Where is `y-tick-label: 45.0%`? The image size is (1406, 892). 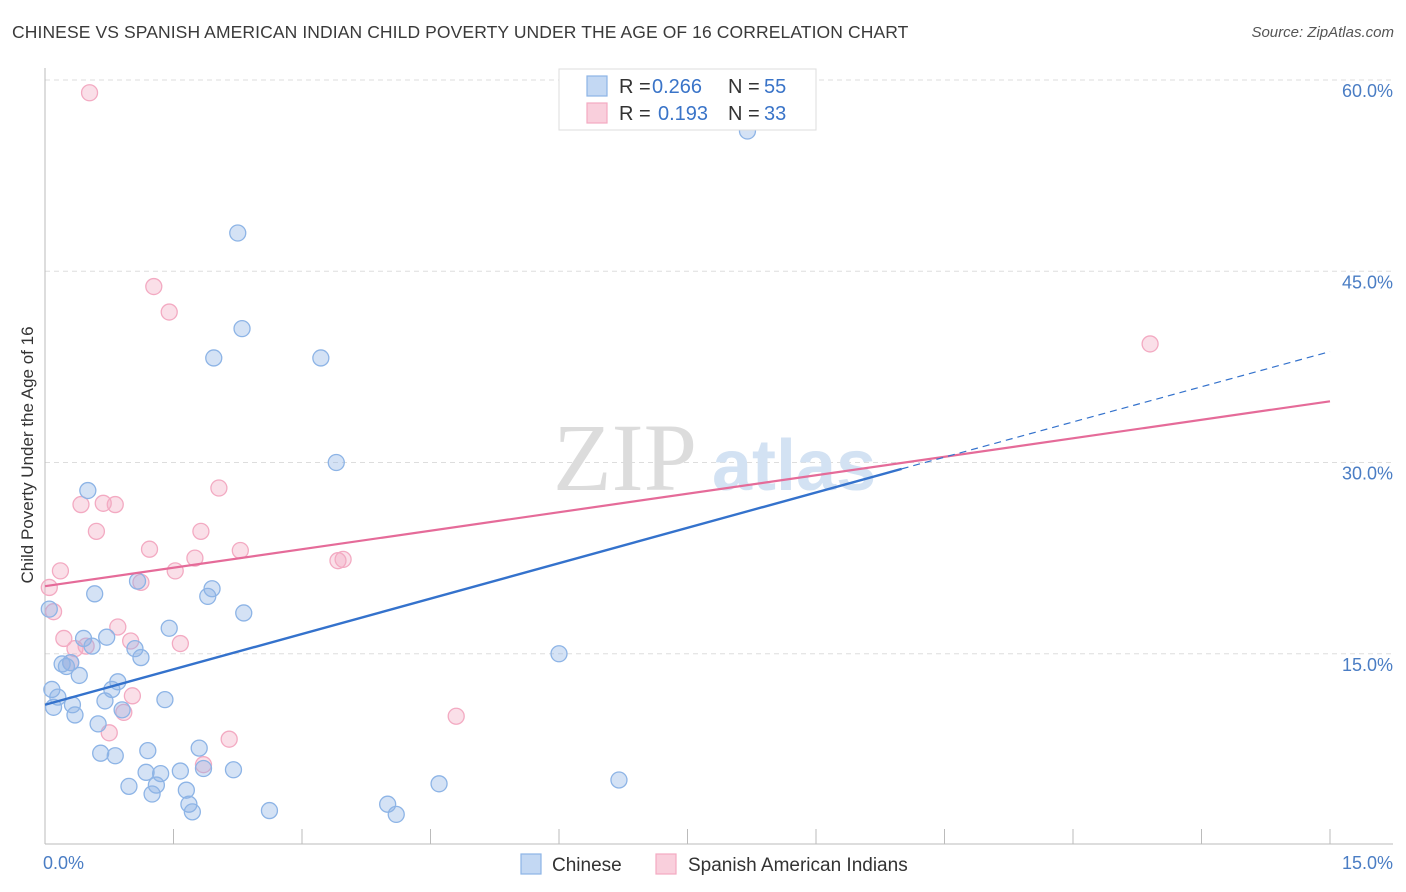
y-tick-label: 45.0% is located at coordinates (1367, 282).